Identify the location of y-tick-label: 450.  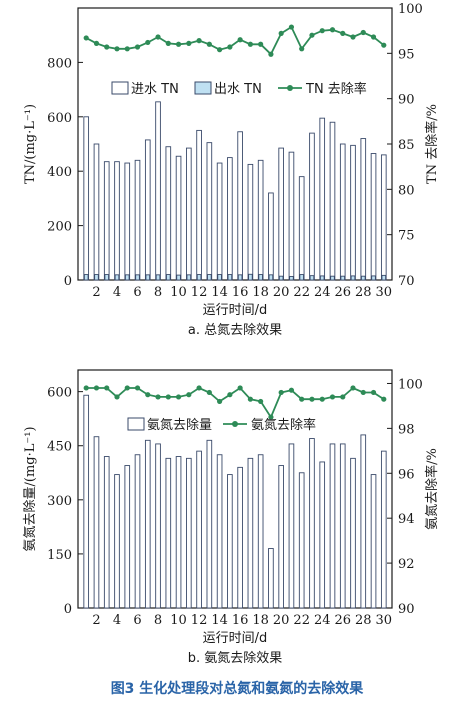
(59, 447).